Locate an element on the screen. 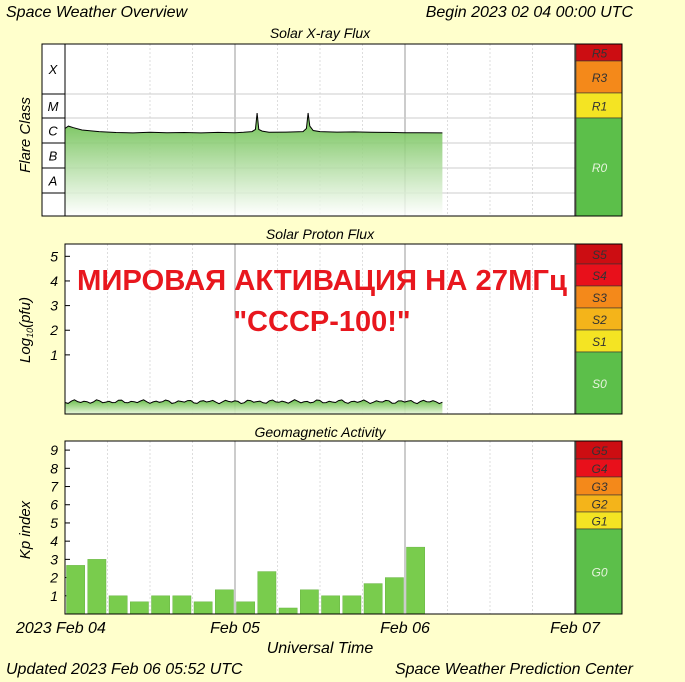 This screenshot has height=682, width=685. geomag-y-tick-label: 1 is located at coordinates (54, 596).